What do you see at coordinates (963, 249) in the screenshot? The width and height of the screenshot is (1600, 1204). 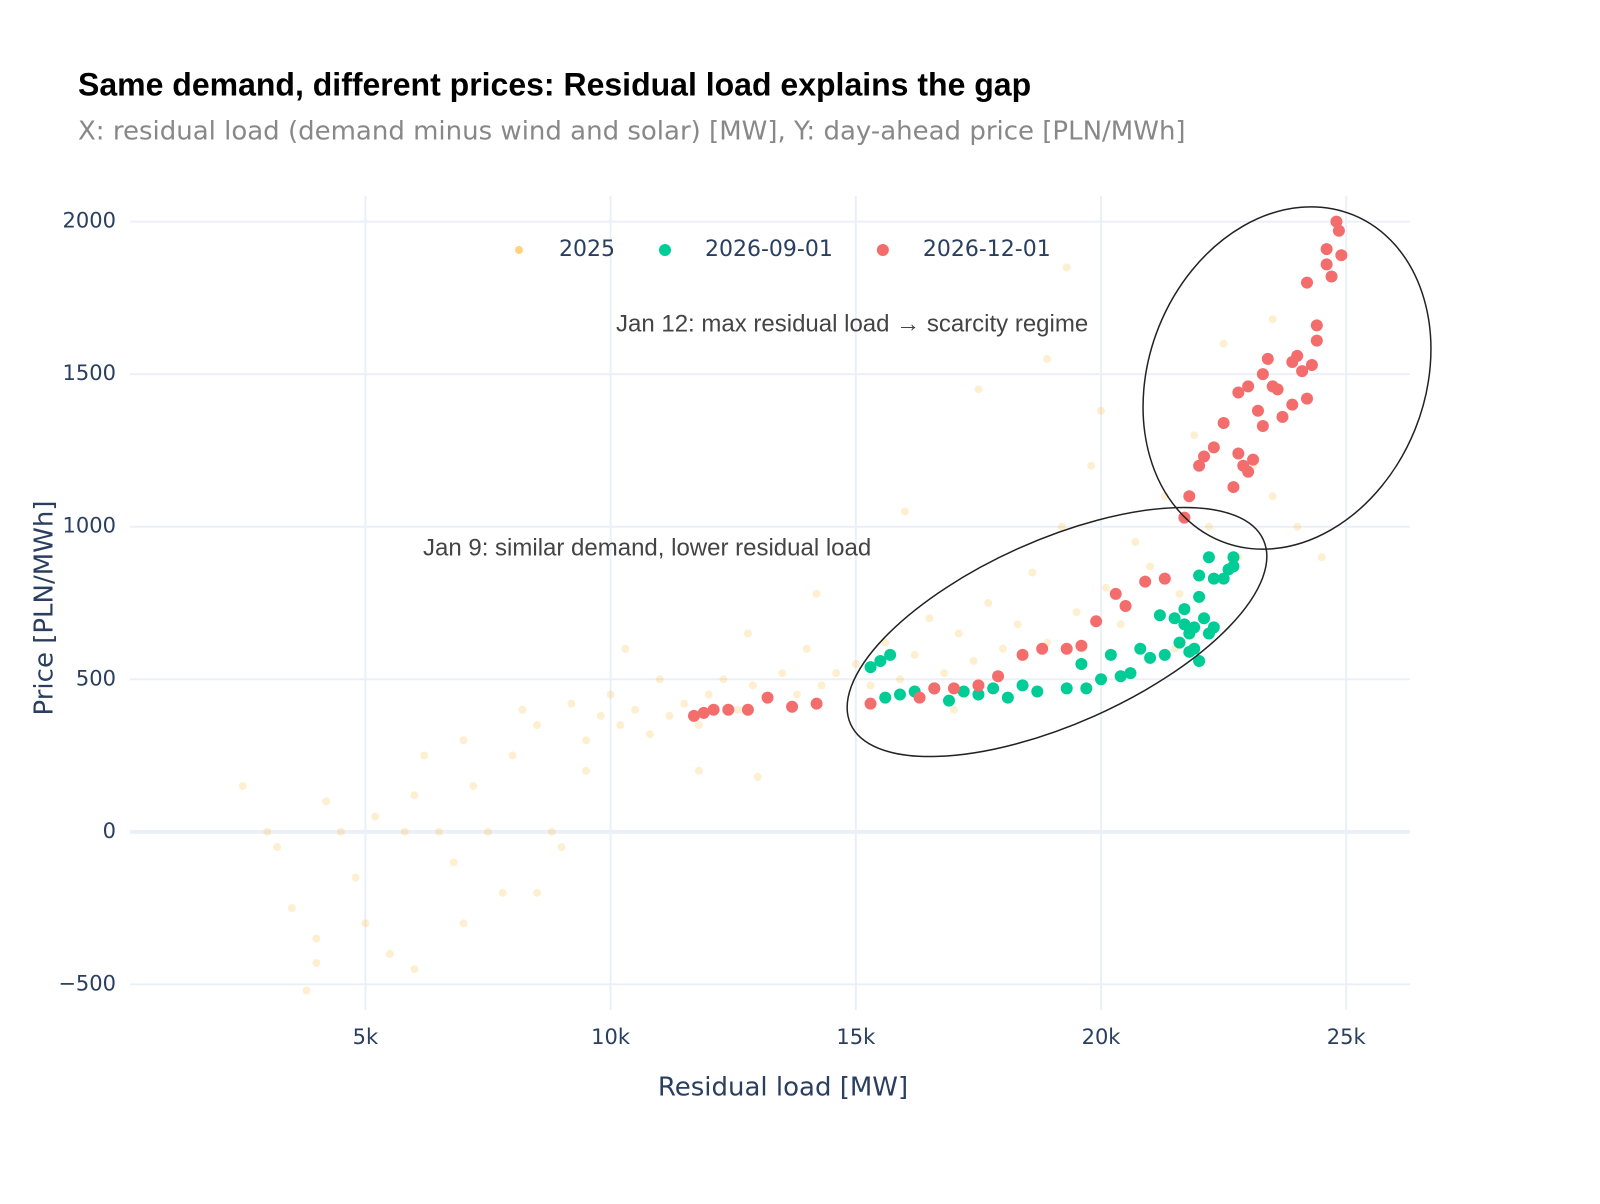 I see `legend-item: 2026-12-01` at bounding box center [963, 249].